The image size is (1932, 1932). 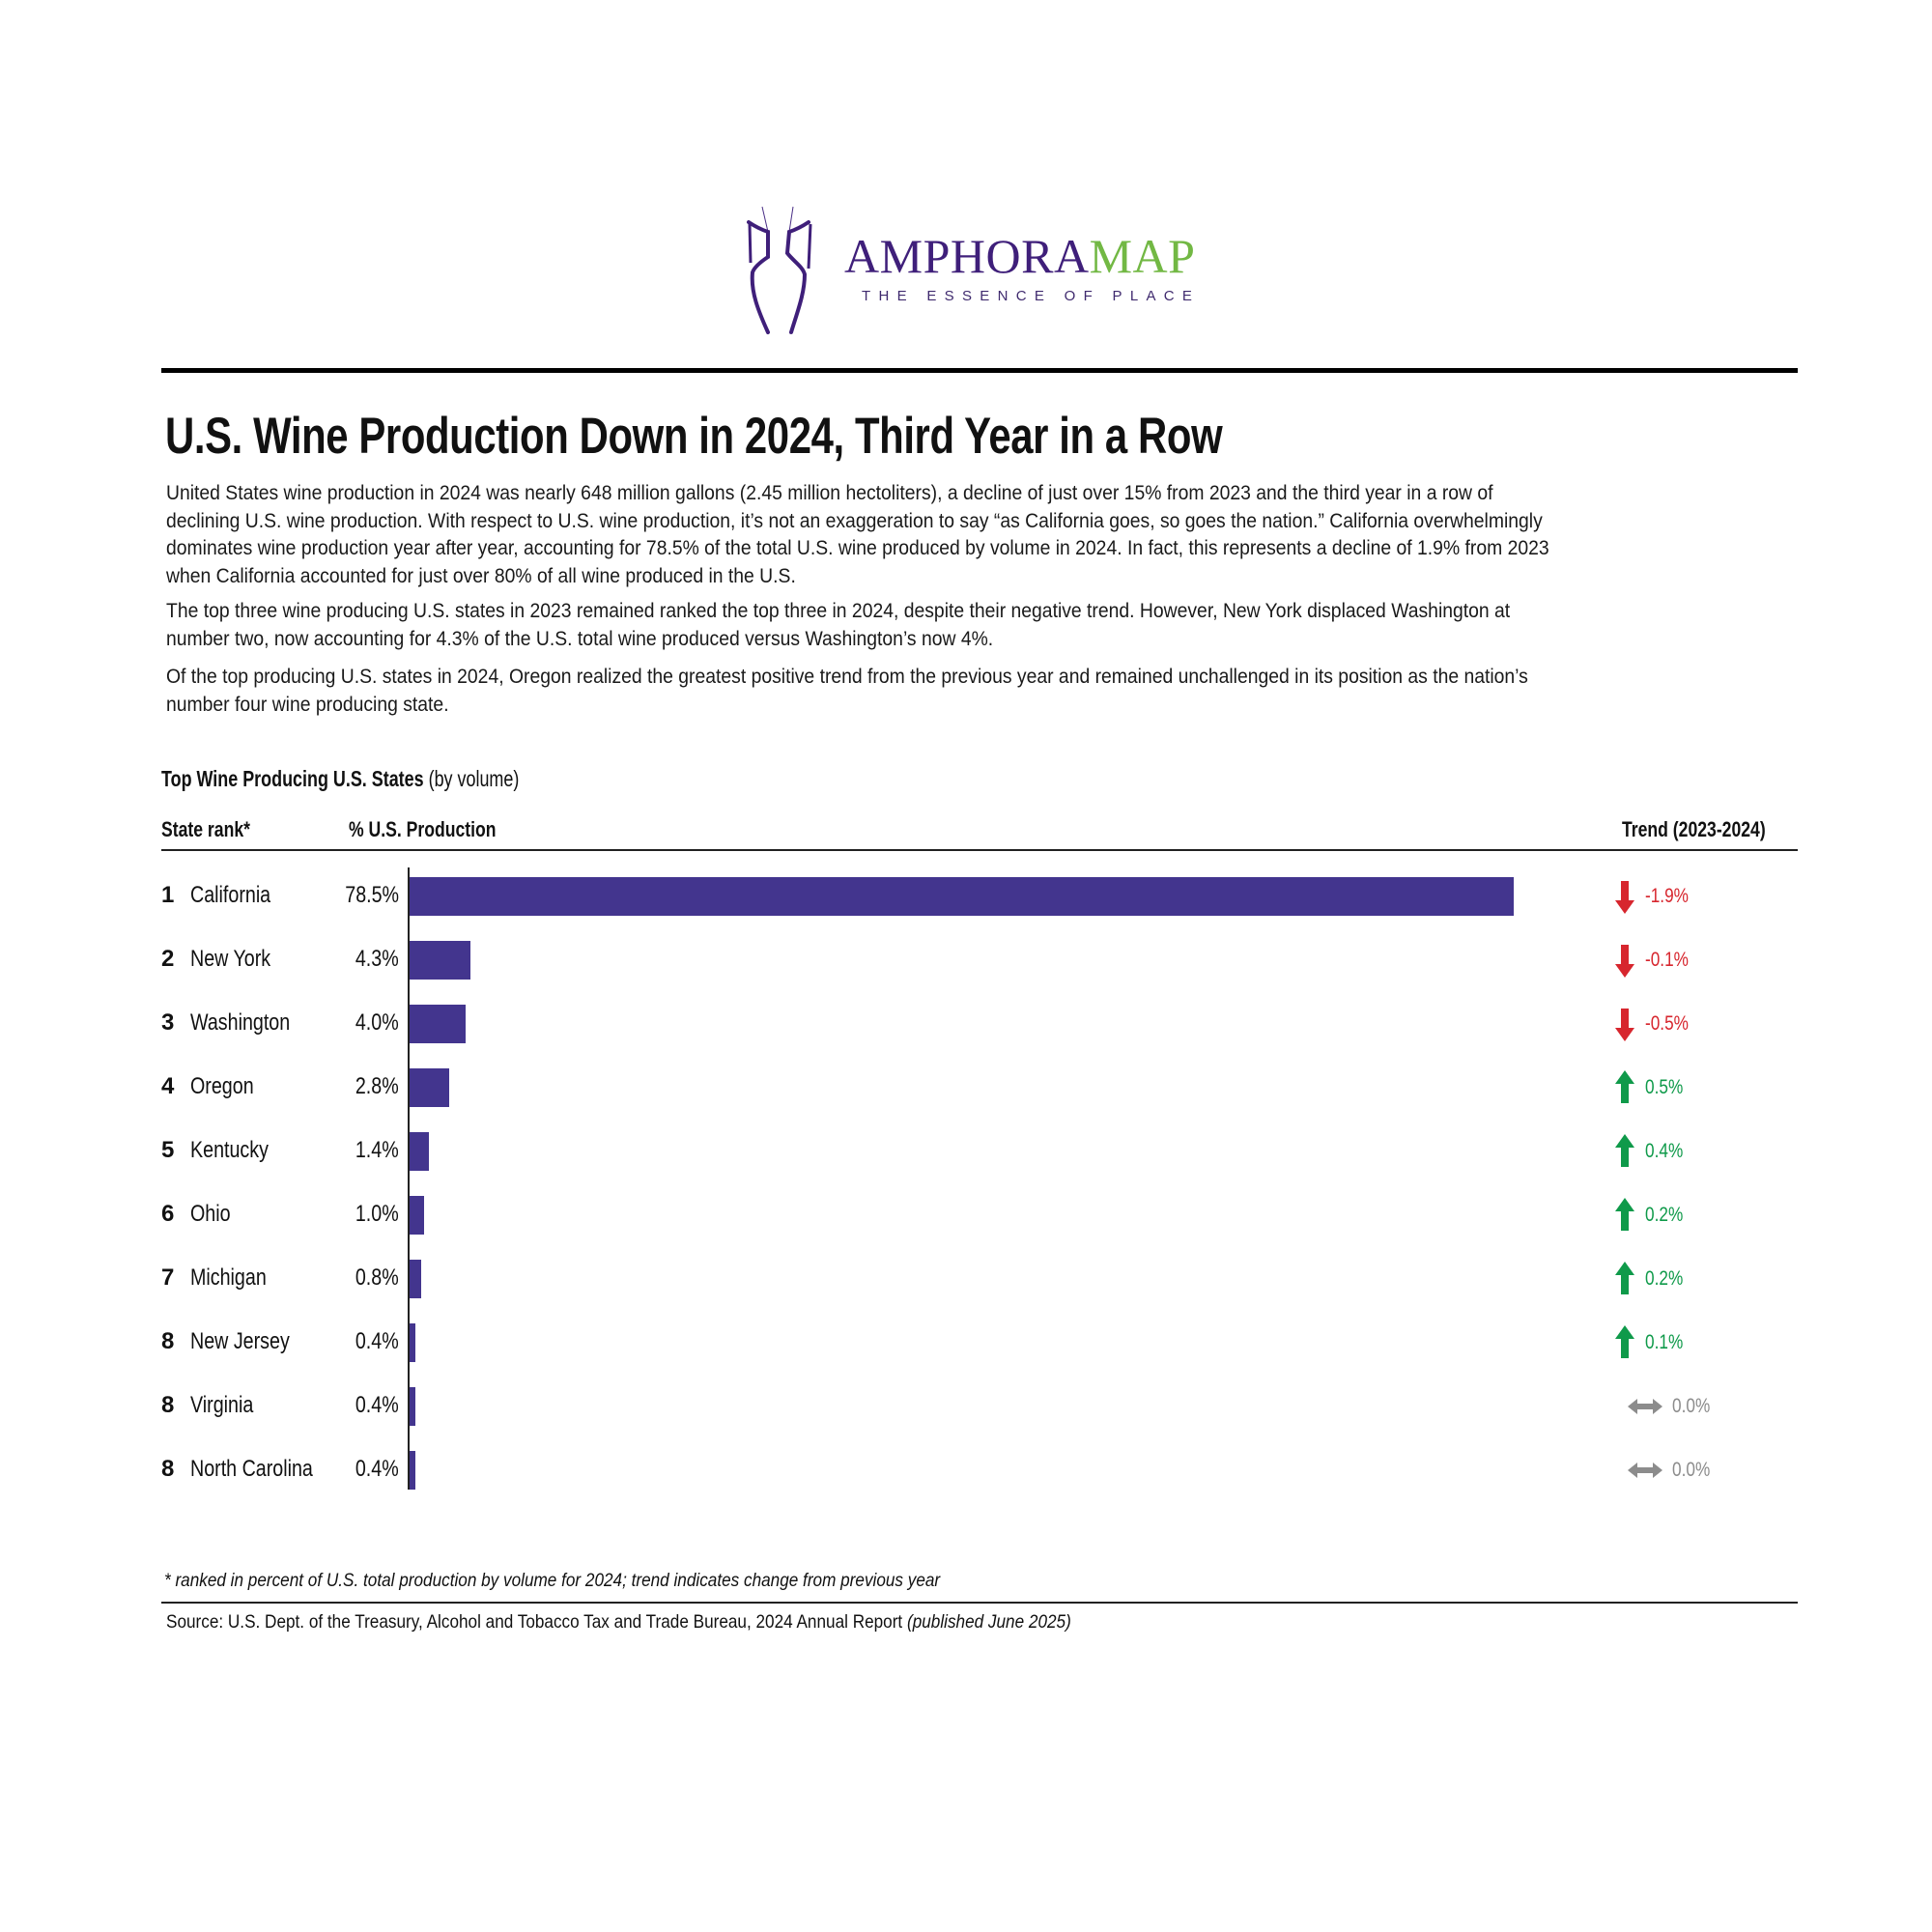 What do you see at coordinates (228, 1277) in the screenshot?
I see `state-name: Michigan` at bounding box center [228, 1277].